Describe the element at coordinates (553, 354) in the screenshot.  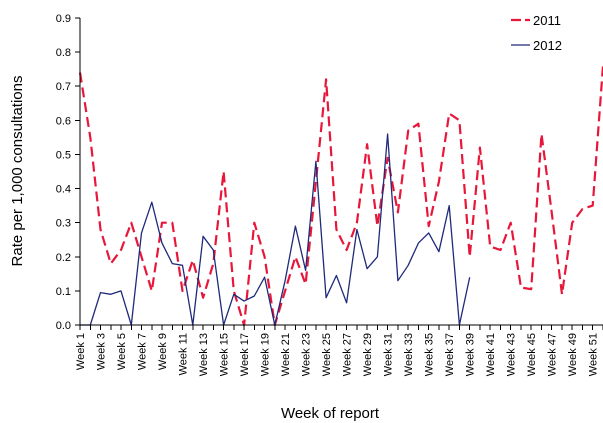
I see `x-tick-label: Week 47` at that location.